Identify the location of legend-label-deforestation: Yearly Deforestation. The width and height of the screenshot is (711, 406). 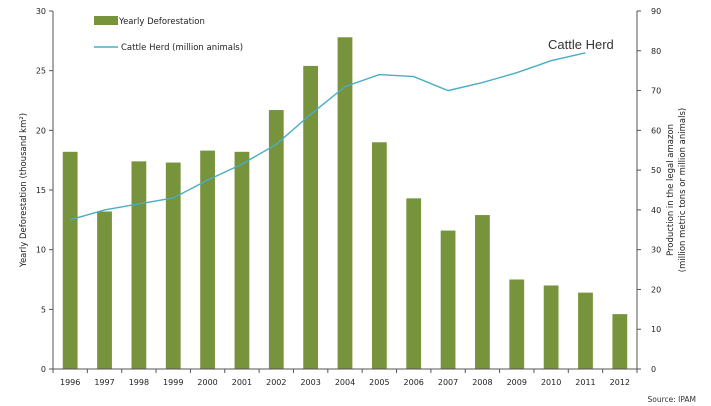
(161, 22).